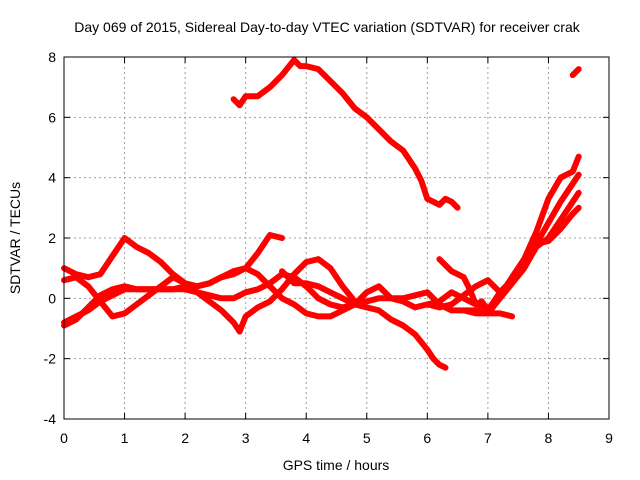 This screenshot has width=640, height=480. I want to click on x-axis-label: GPS time / hours, so click(336, 465).